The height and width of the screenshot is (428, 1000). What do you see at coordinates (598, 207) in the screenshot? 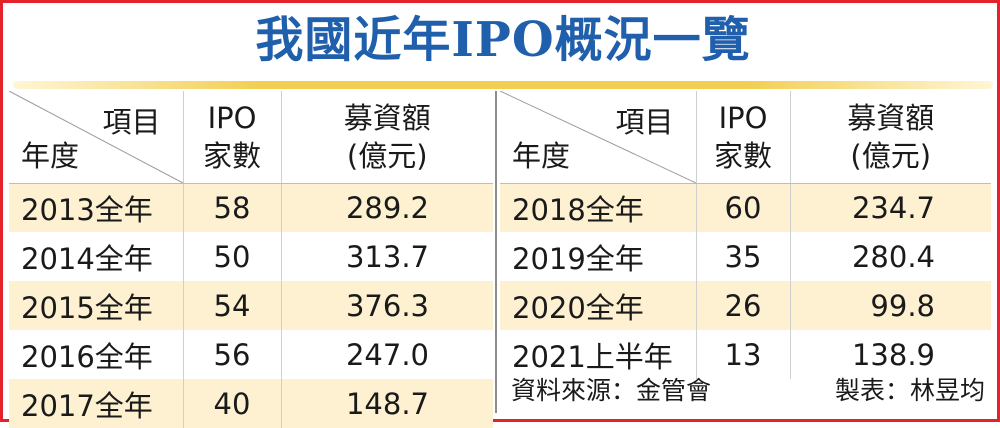
I see `year-cell: 2018全年` at bounding box center [598, 207].